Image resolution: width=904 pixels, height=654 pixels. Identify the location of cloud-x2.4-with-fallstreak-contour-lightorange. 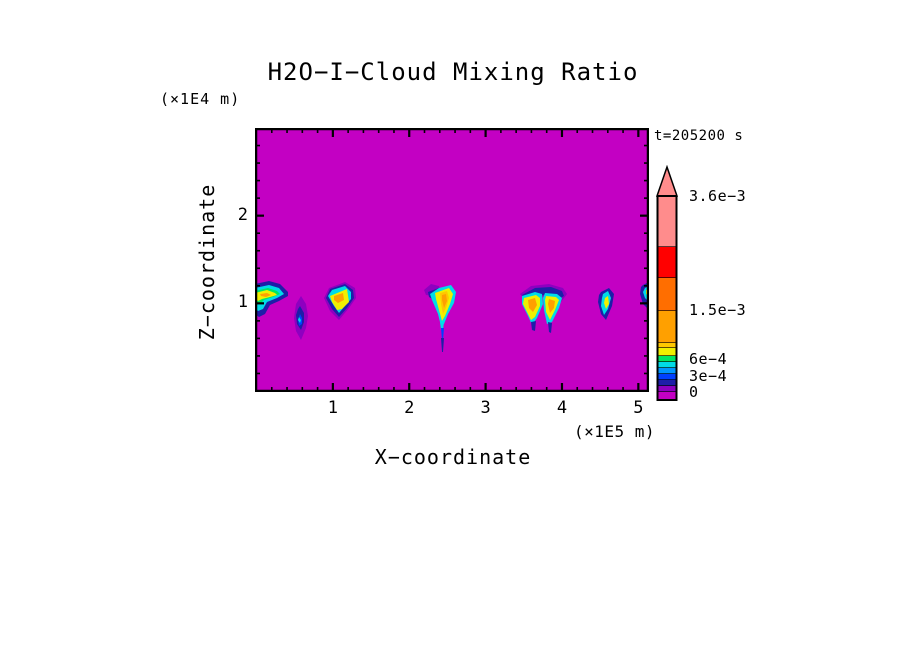
(444, 301).